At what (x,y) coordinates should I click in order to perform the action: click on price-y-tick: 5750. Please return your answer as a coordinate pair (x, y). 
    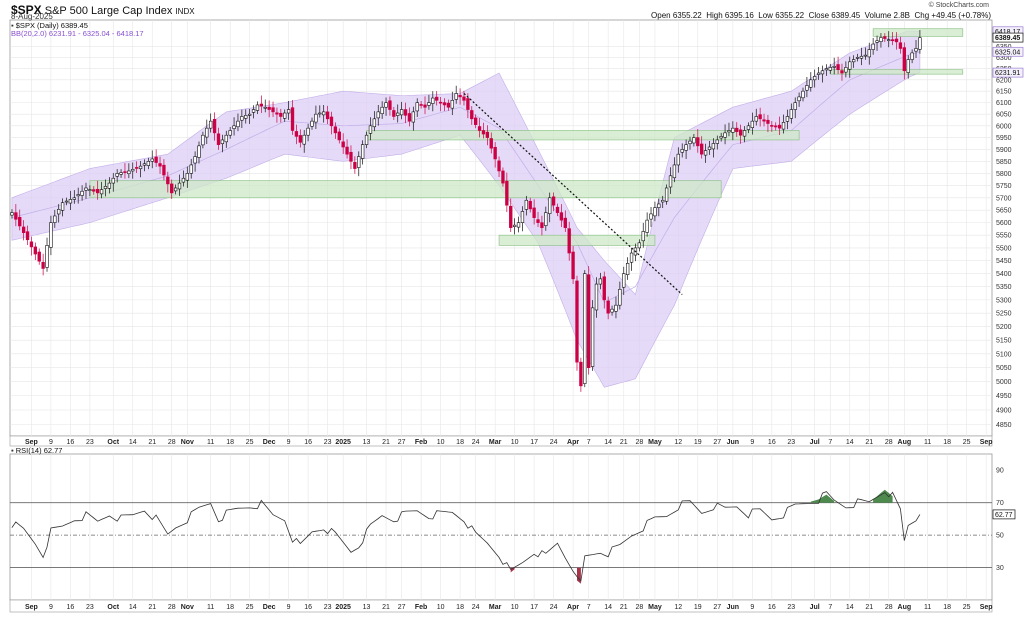
    Looking at the image, I should click on (1004, 186).